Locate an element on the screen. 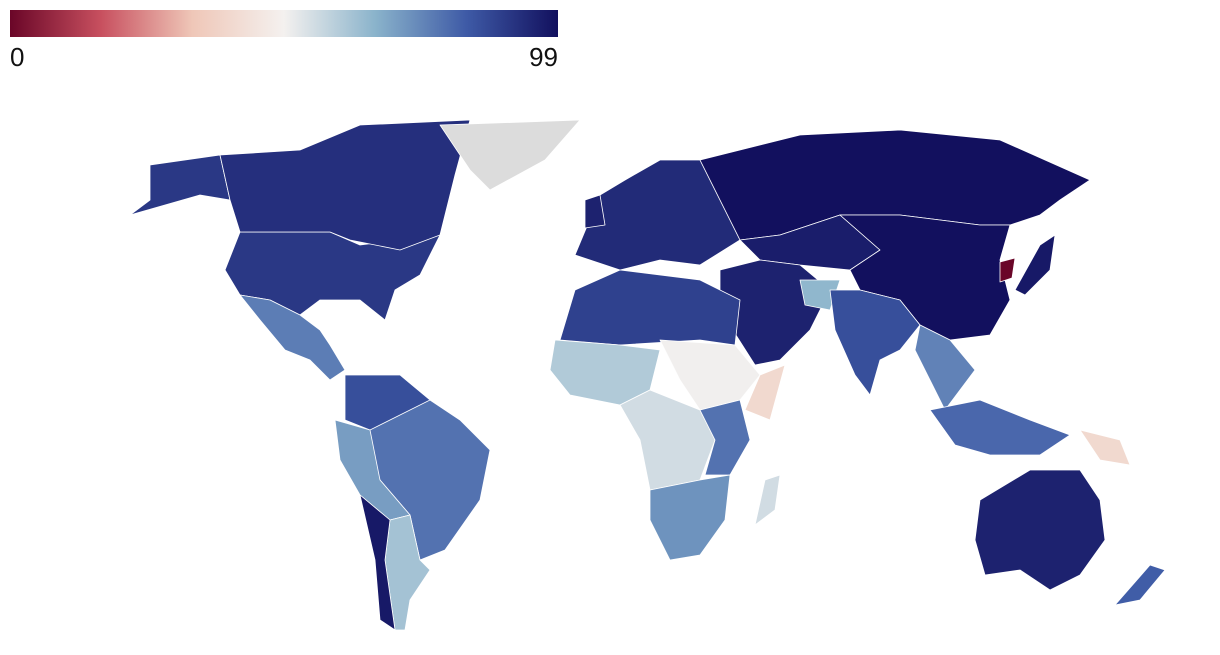 The image size is (1220, 655). colorbar-tick-label: 99 is located at coordinates (543, 57).